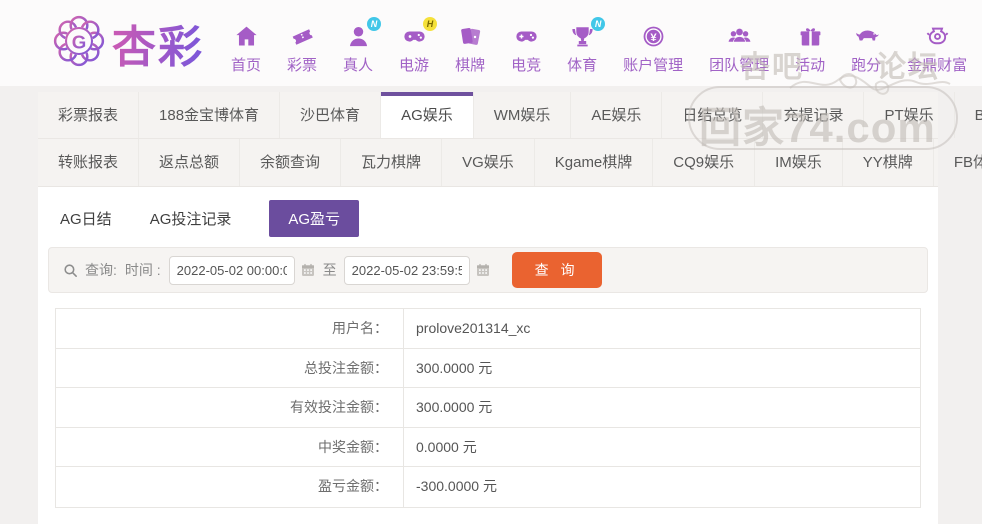 The image size is (982, 524). What do you see at coordinates (456, 486) in the screenshot?
I see `row-value: -300.0000 元` at bounding box center [456, 486].